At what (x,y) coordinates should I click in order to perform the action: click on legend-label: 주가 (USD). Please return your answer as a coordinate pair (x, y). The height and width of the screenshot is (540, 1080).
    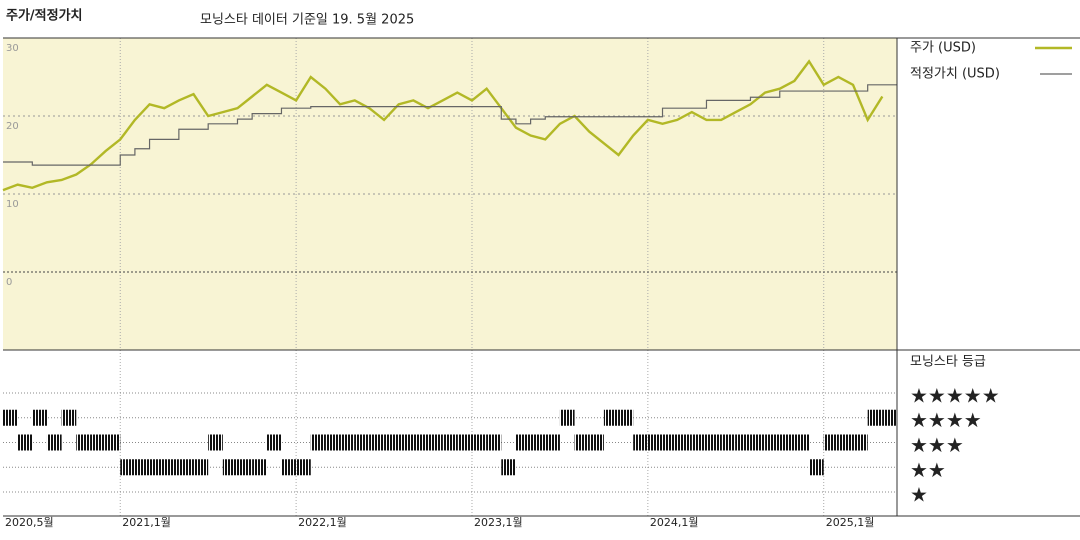
    Looking at the image, I should click on (943, 48).